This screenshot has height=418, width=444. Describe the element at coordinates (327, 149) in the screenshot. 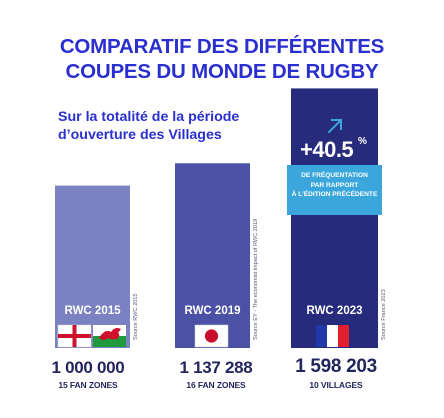

I see `increase-percent: +40.5` at that location.